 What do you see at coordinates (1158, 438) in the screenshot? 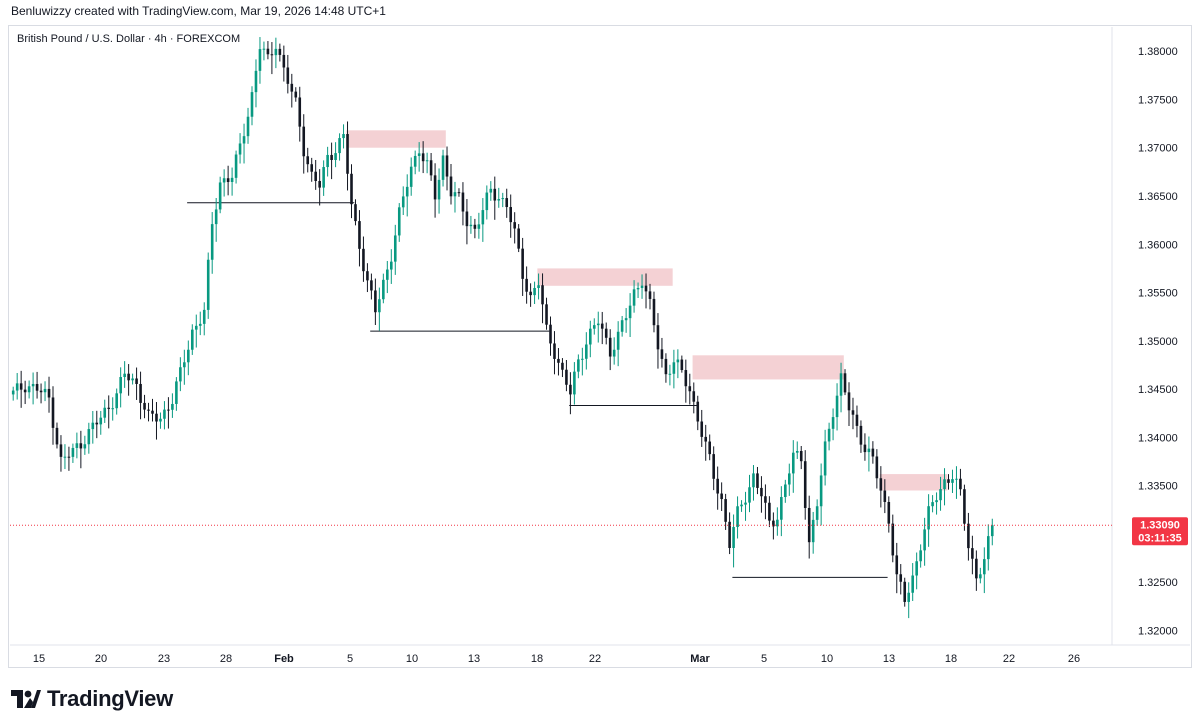
I see `price-tick-label: 1.34000` at bounding box center [1158, 438].